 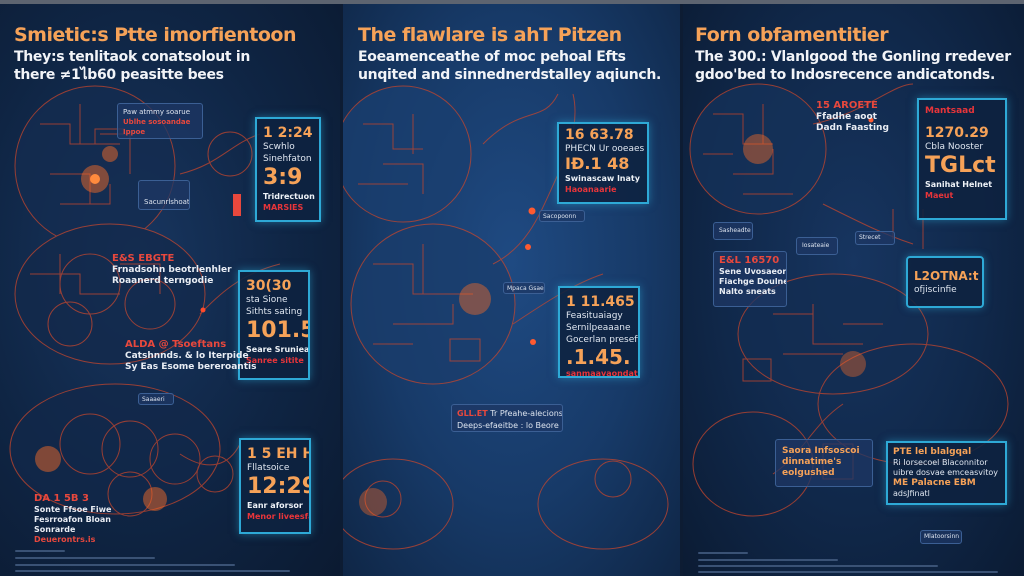 What do you see at coordinates (875, 238) in the screenshot?
I see `map-tag: Strecet` at bounding box center [875, 238].